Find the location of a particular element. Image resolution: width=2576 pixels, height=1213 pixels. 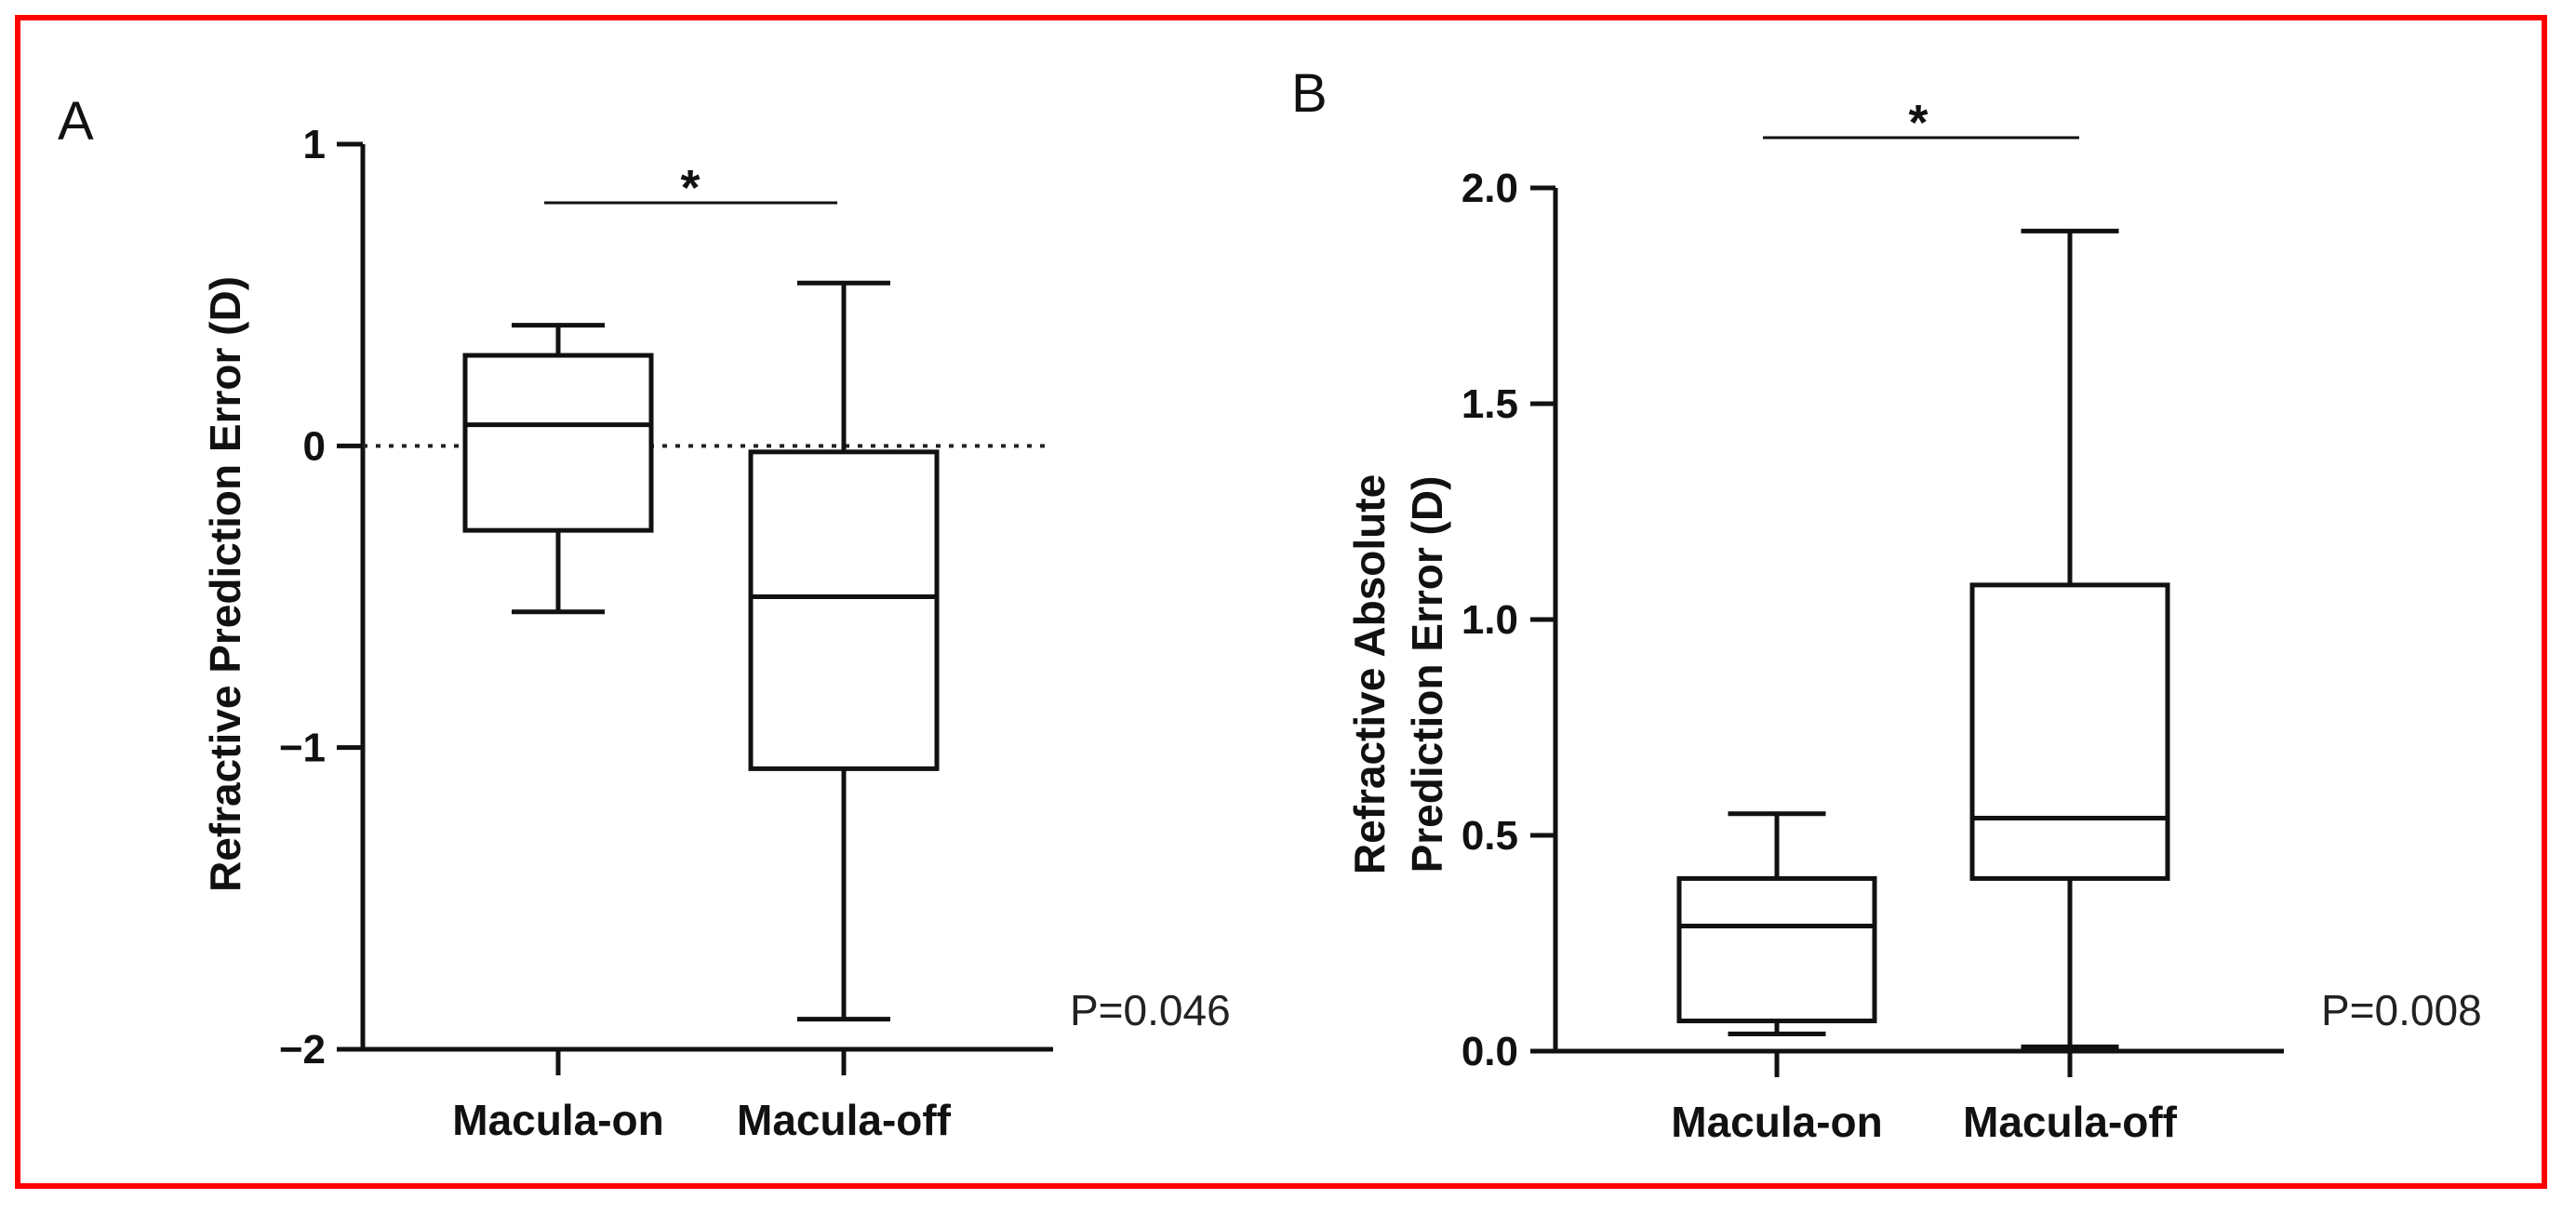

panel-b-ylabel-line1: Refractive Absolute is located at coordinates (1369, 674).